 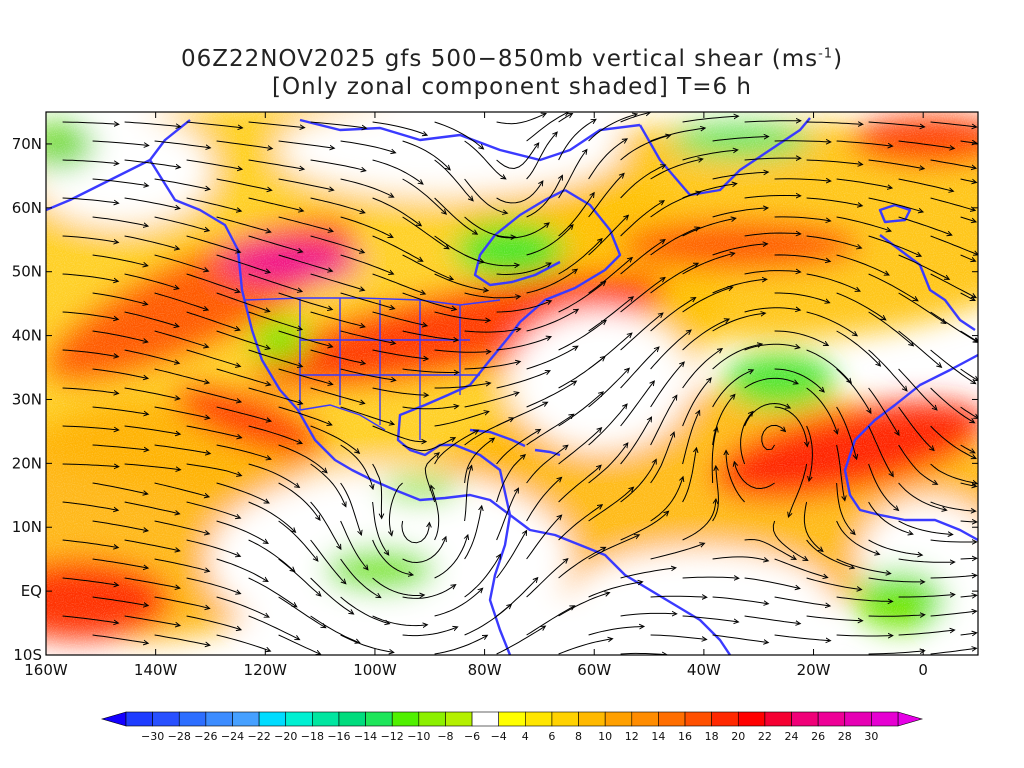 What do you see at coordinates (27, 144) in the screenshot?
I see `lat-tick-label: 70N` at bounding box center [27, 144].